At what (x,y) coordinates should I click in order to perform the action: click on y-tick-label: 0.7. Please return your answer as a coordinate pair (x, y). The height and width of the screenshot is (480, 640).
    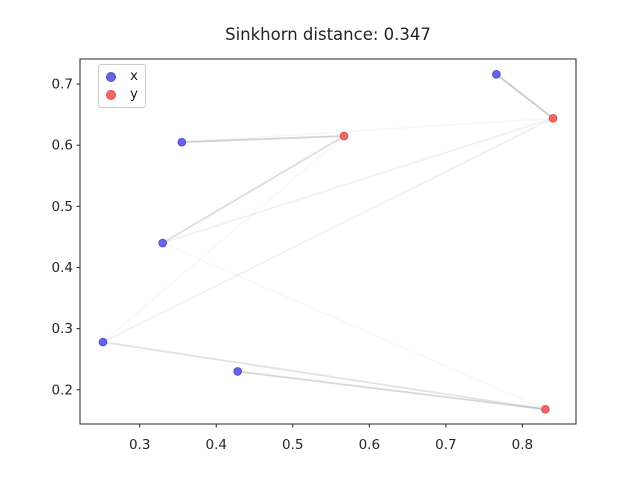
    Looking at the image, I should click on (62, 85).